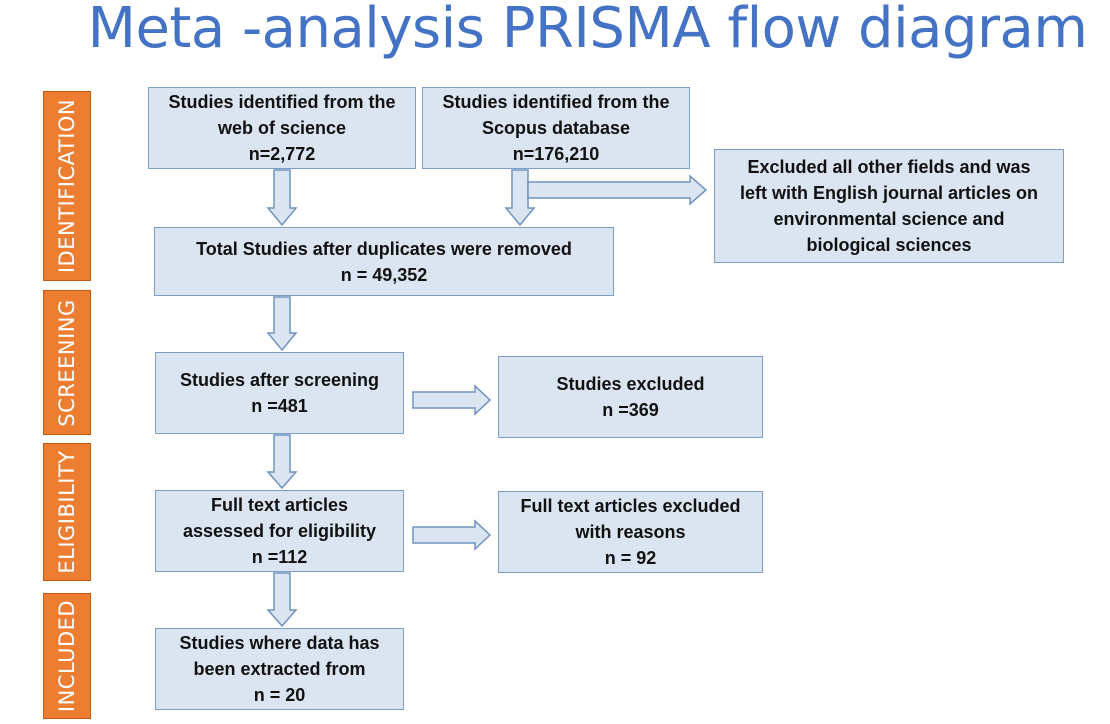 The image size is (1110, 724). Describe the element at coordinates (279, 643) in the screenshot. I see `box-line: Studies where data has` at that location.